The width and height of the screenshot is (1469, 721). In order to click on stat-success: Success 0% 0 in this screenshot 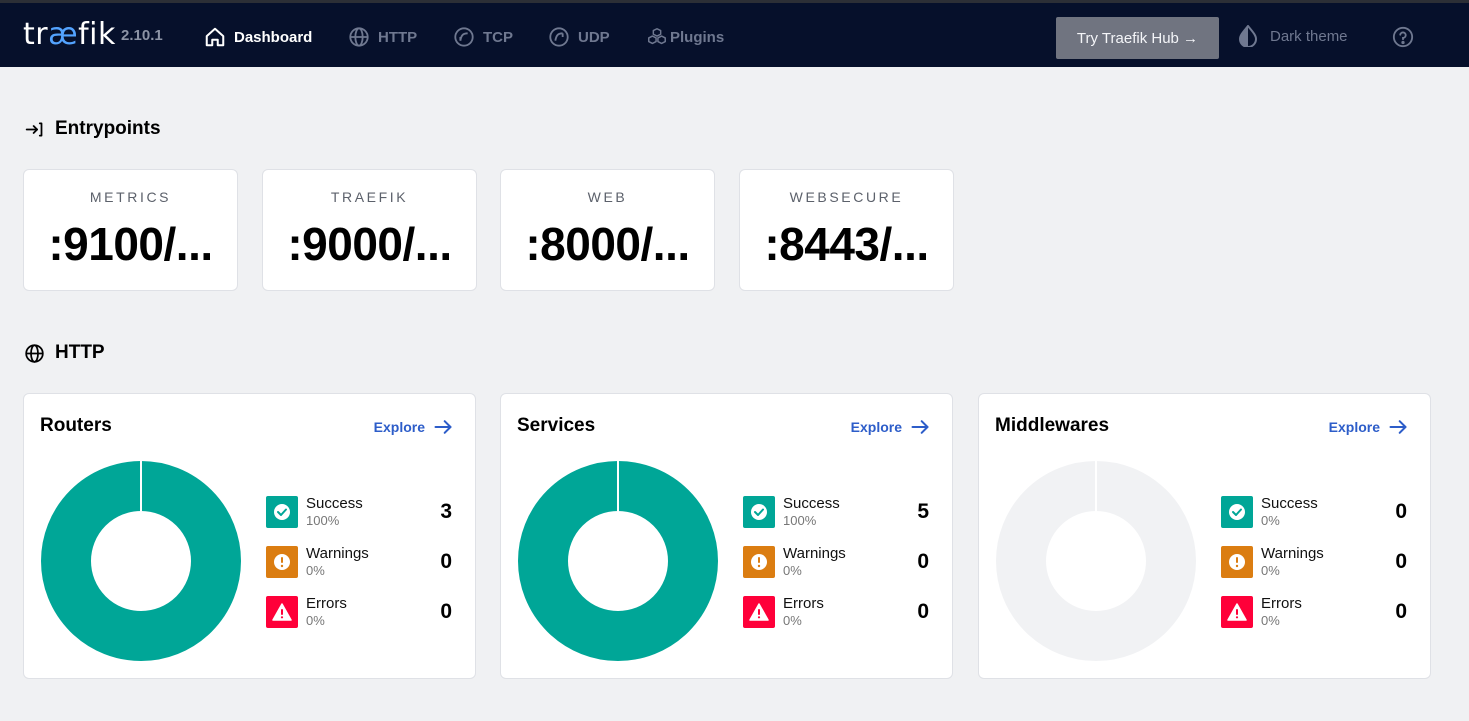, I will do `click(1314, 511)`.